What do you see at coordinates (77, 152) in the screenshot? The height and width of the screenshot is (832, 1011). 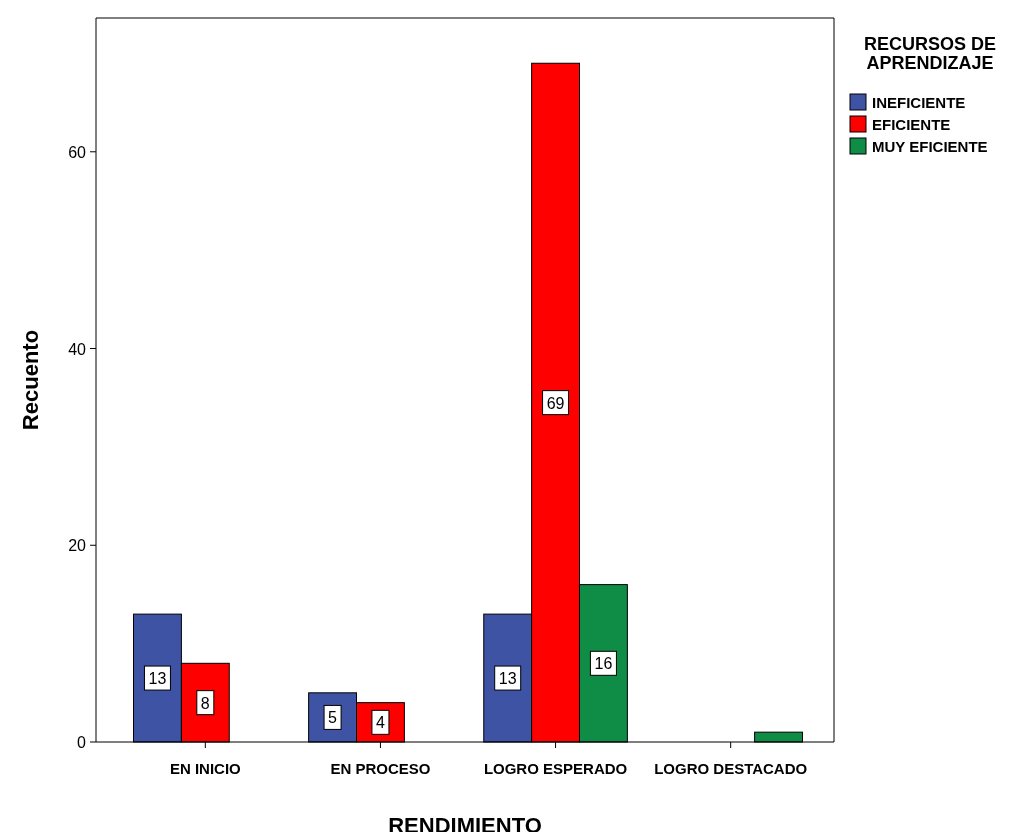 I see `y-tick-label: 60` at bounding box center [77, 152].